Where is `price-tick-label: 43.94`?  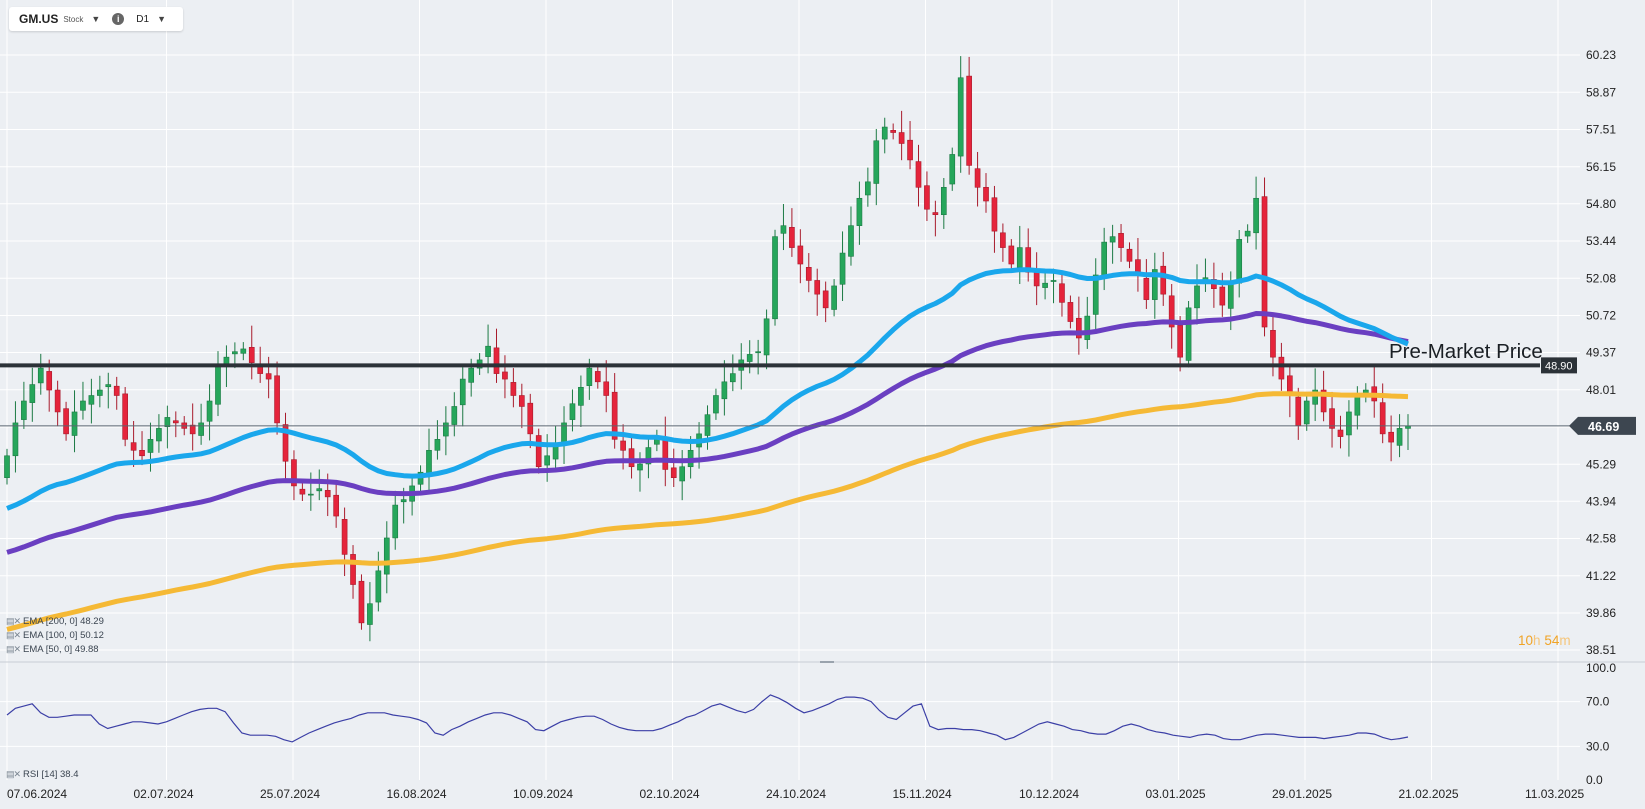 price-tick-label: 43.94 is located at coordinates (1601, 501).